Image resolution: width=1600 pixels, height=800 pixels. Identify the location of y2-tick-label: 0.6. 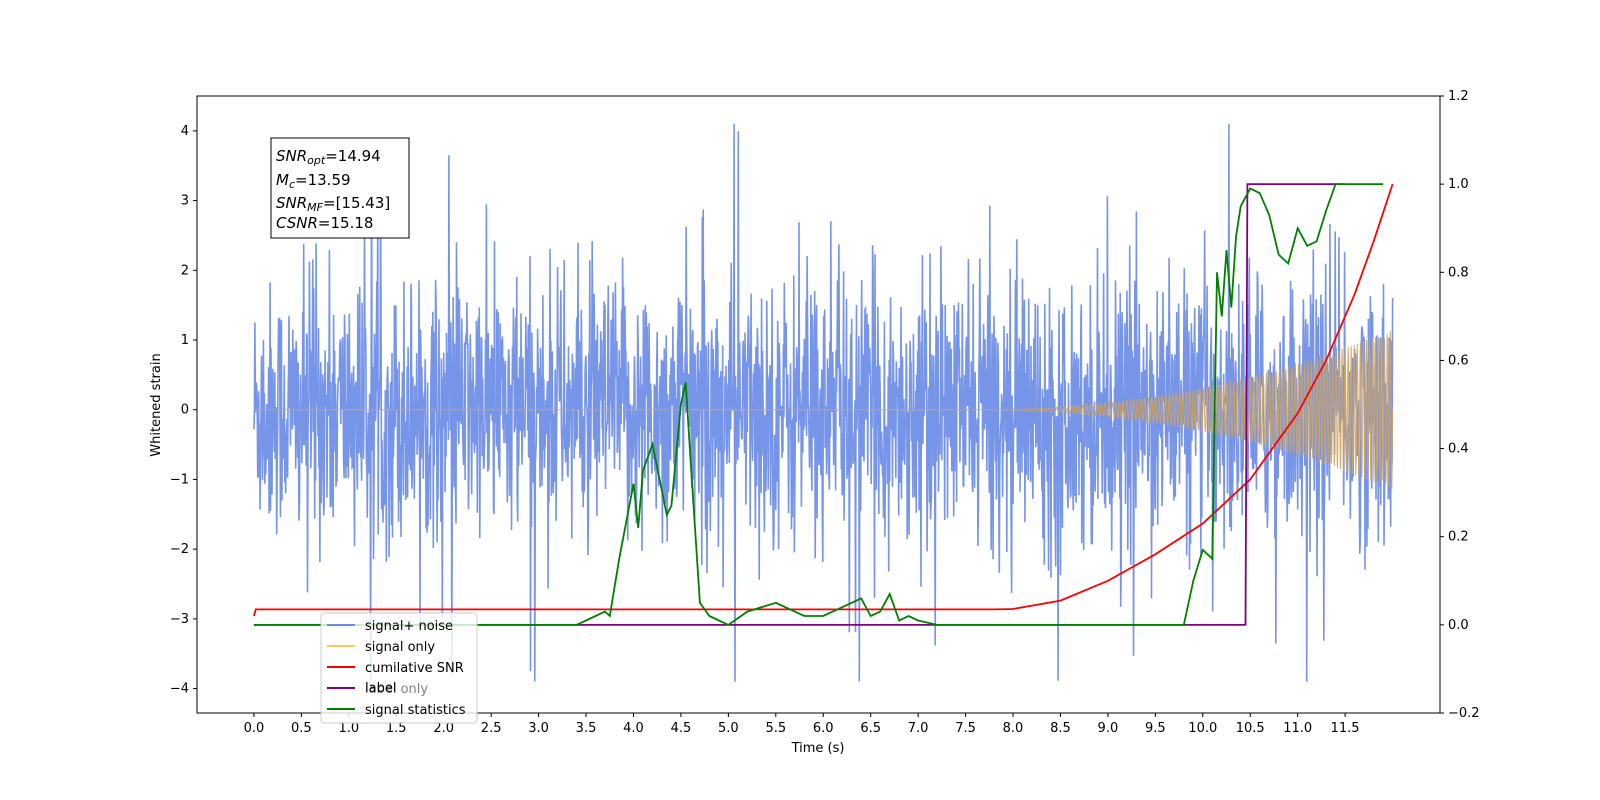
(1458, 360).